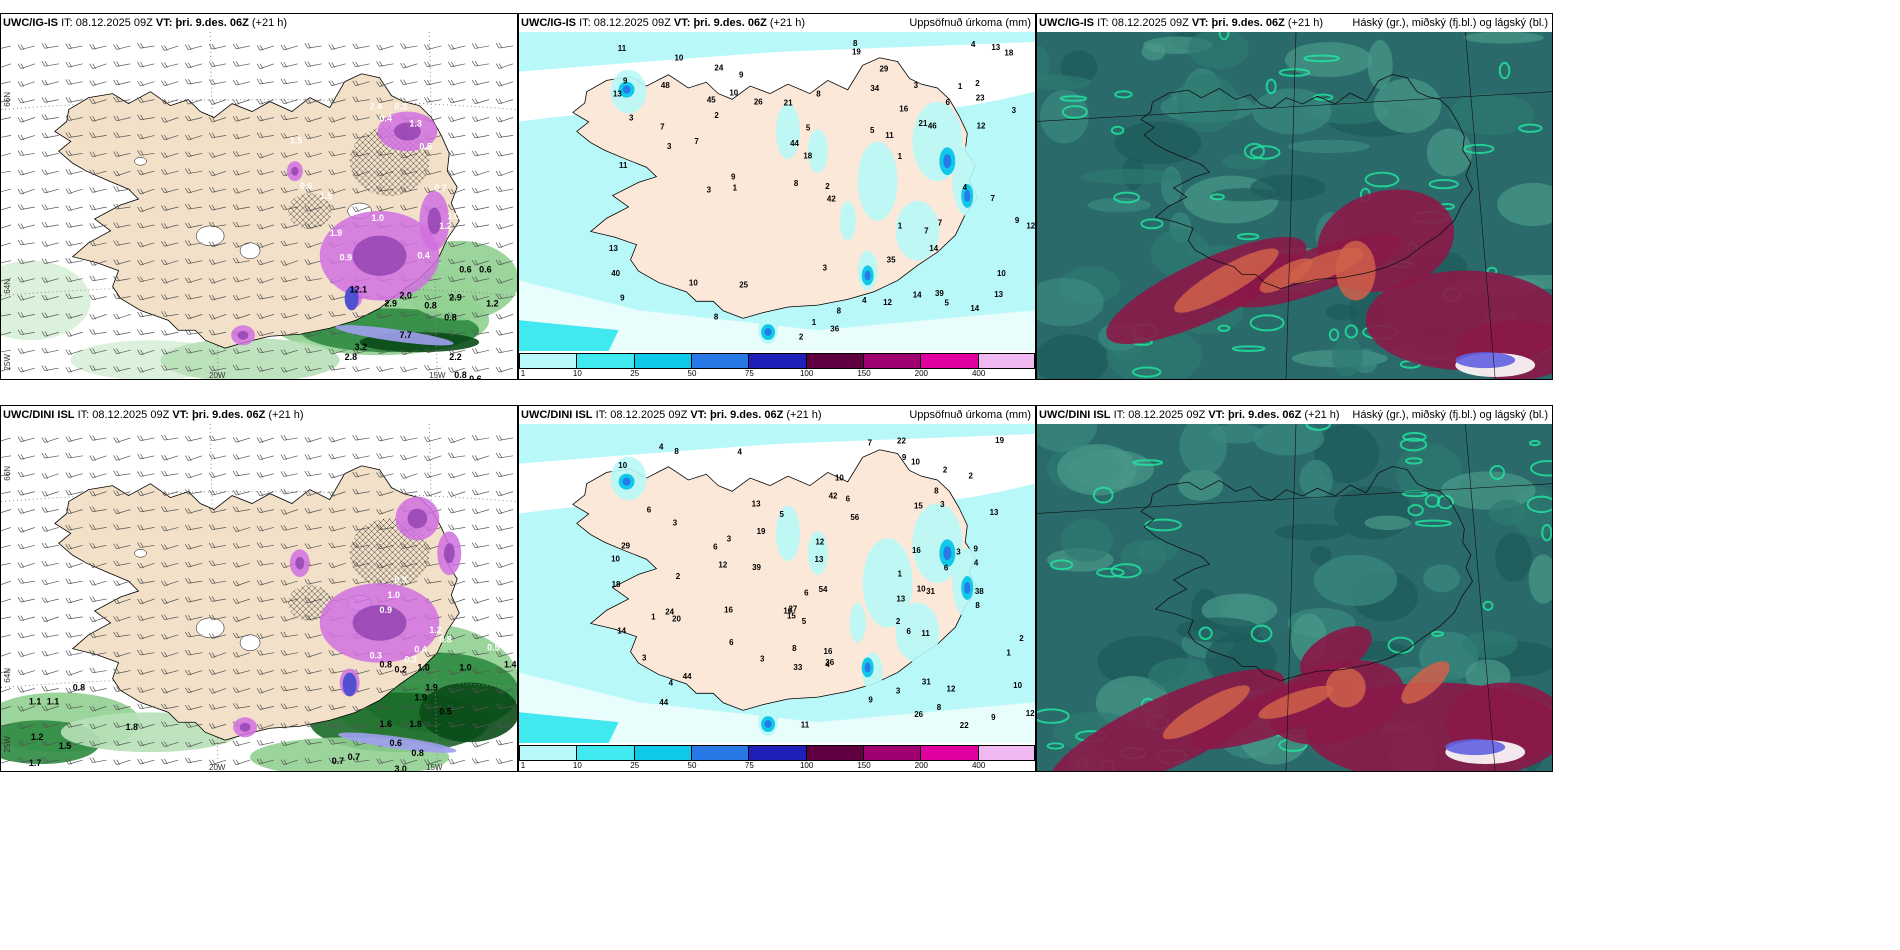 The image size is (1900, 950). Describe the element at coordinates (932, 126) in the screenshot. I see `precip-value-label: 46` at that location.